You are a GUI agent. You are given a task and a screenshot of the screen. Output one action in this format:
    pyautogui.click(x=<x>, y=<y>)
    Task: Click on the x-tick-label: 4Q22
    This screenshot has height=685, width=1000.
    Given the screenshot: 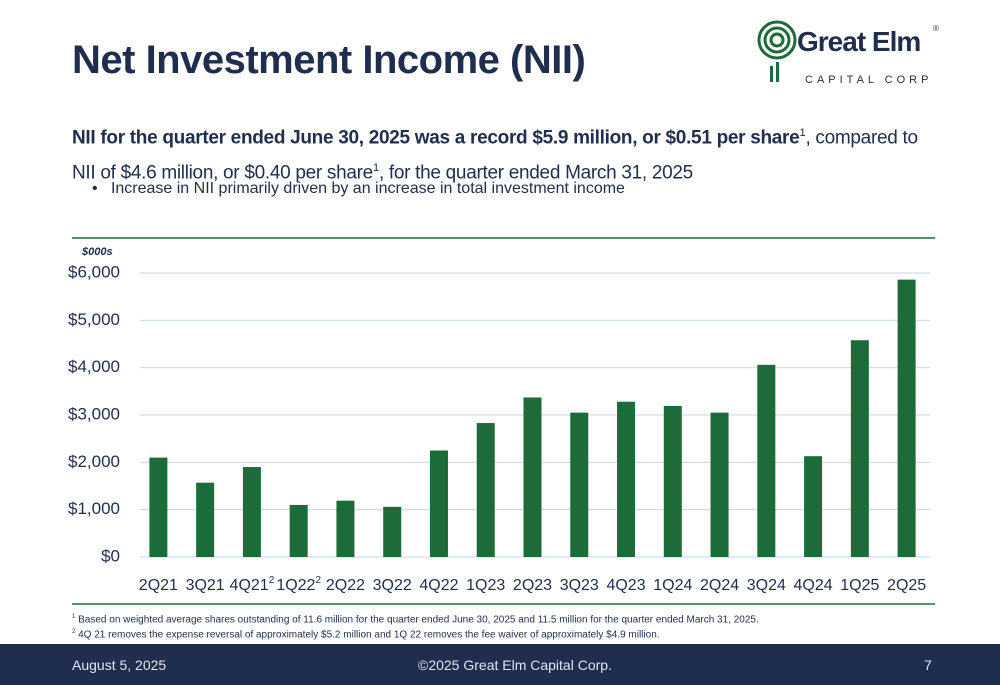 What is the action you would take?
    pyautogui.click(x=438, y=585)
    